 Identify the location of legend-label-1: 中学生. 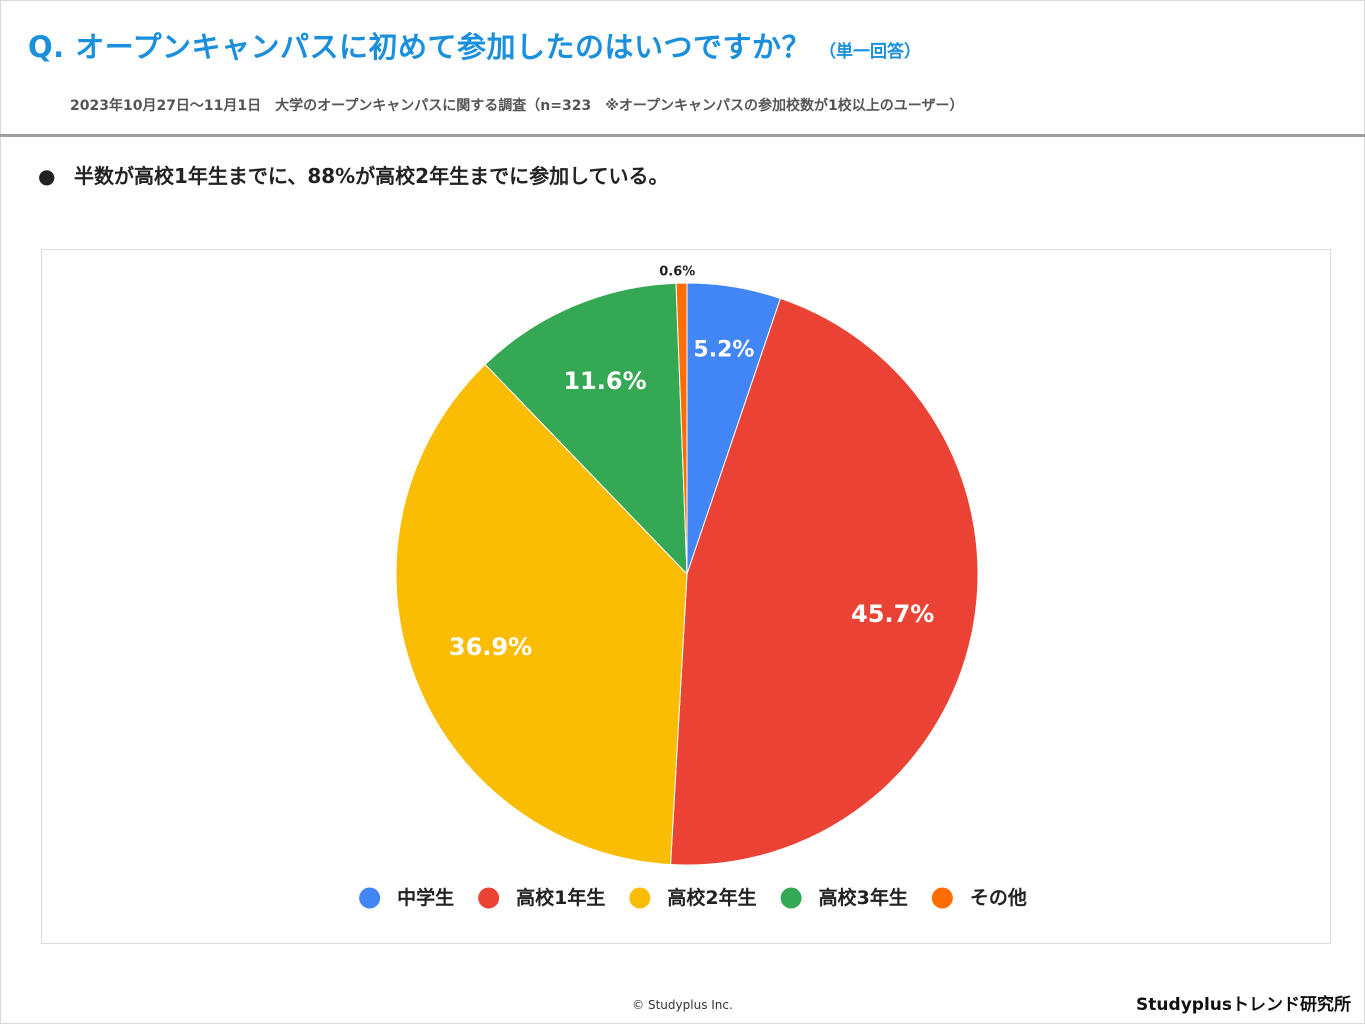
(425, 897).